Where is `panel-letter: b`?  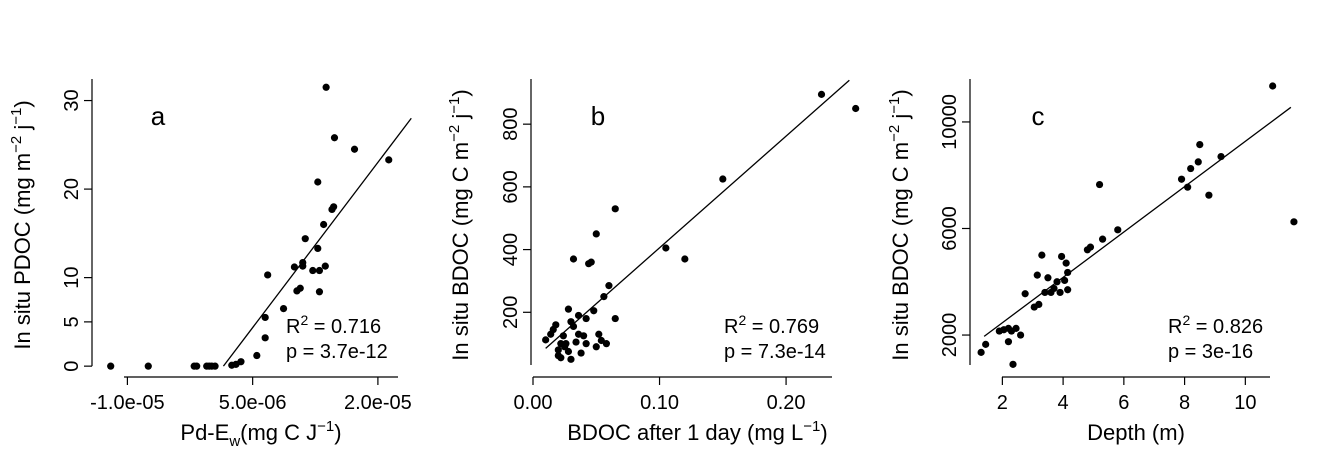
panel-letter: b is located at coordinates (598, 116).